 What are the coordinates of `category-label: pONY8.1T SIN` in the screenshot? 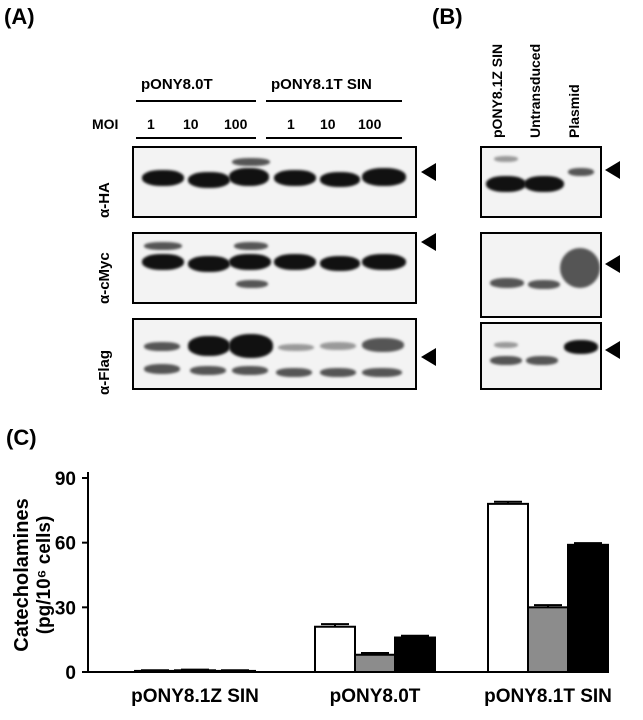 It's located at (548, 696).